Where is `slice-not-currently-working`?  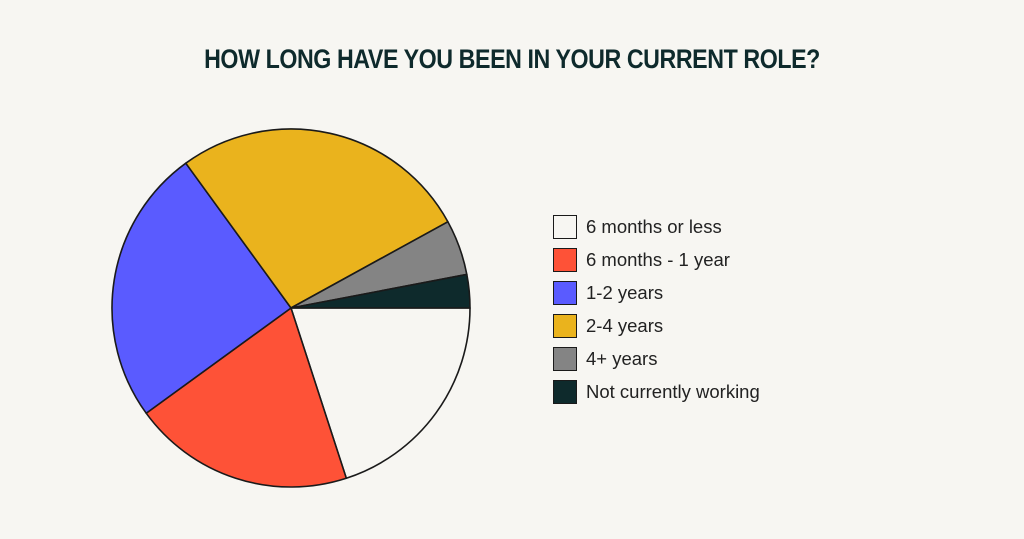
slice-not-currently-working is located at coordinates (380, 291).